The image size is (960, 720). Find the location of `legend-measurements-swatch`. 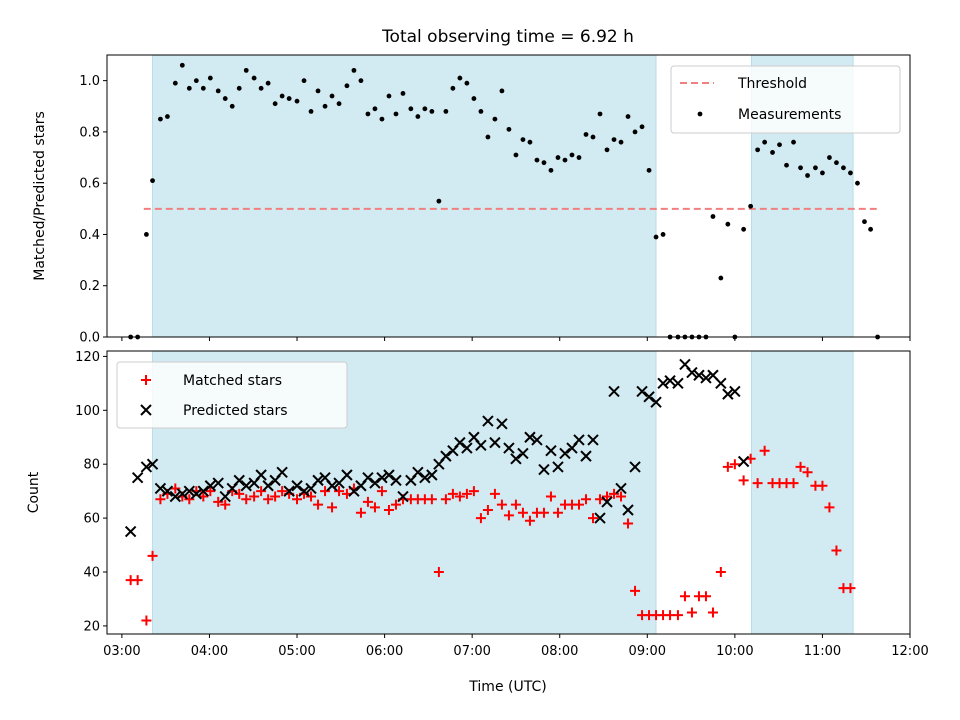

legend-measurements-swatch is located at coordinates (700, 114).